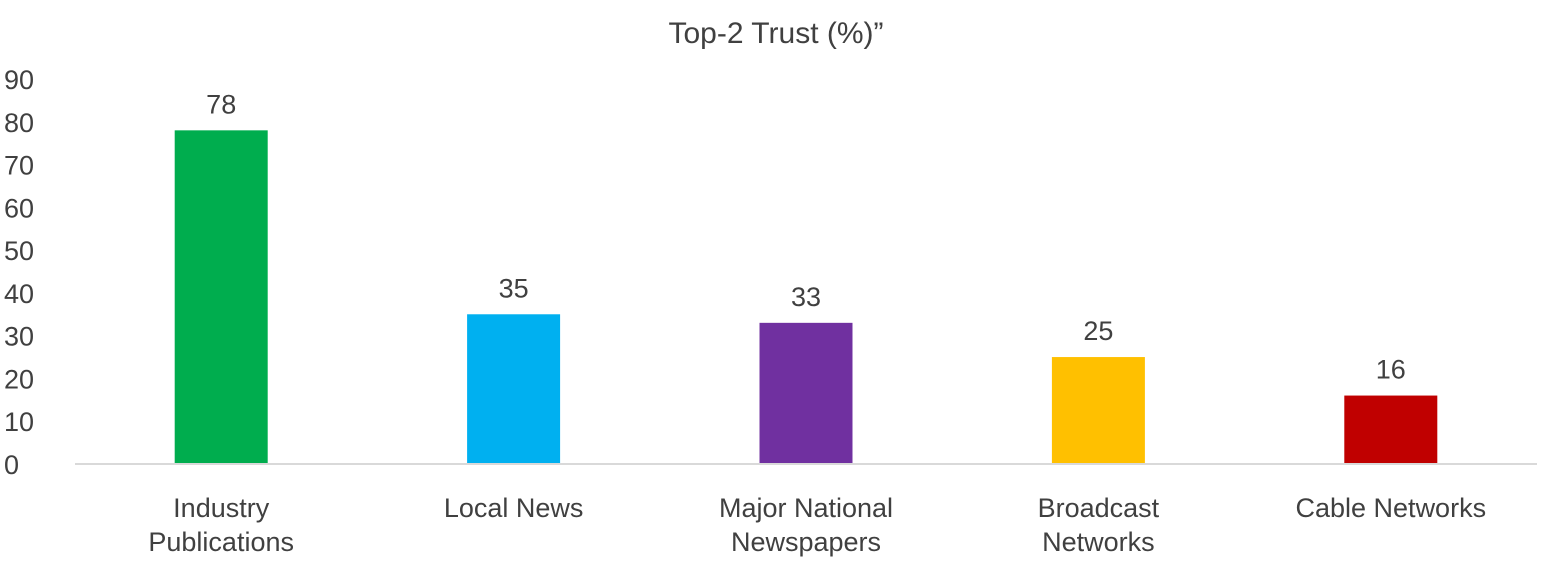  I want to click on y-tick-label: 0, so click(11, 465).